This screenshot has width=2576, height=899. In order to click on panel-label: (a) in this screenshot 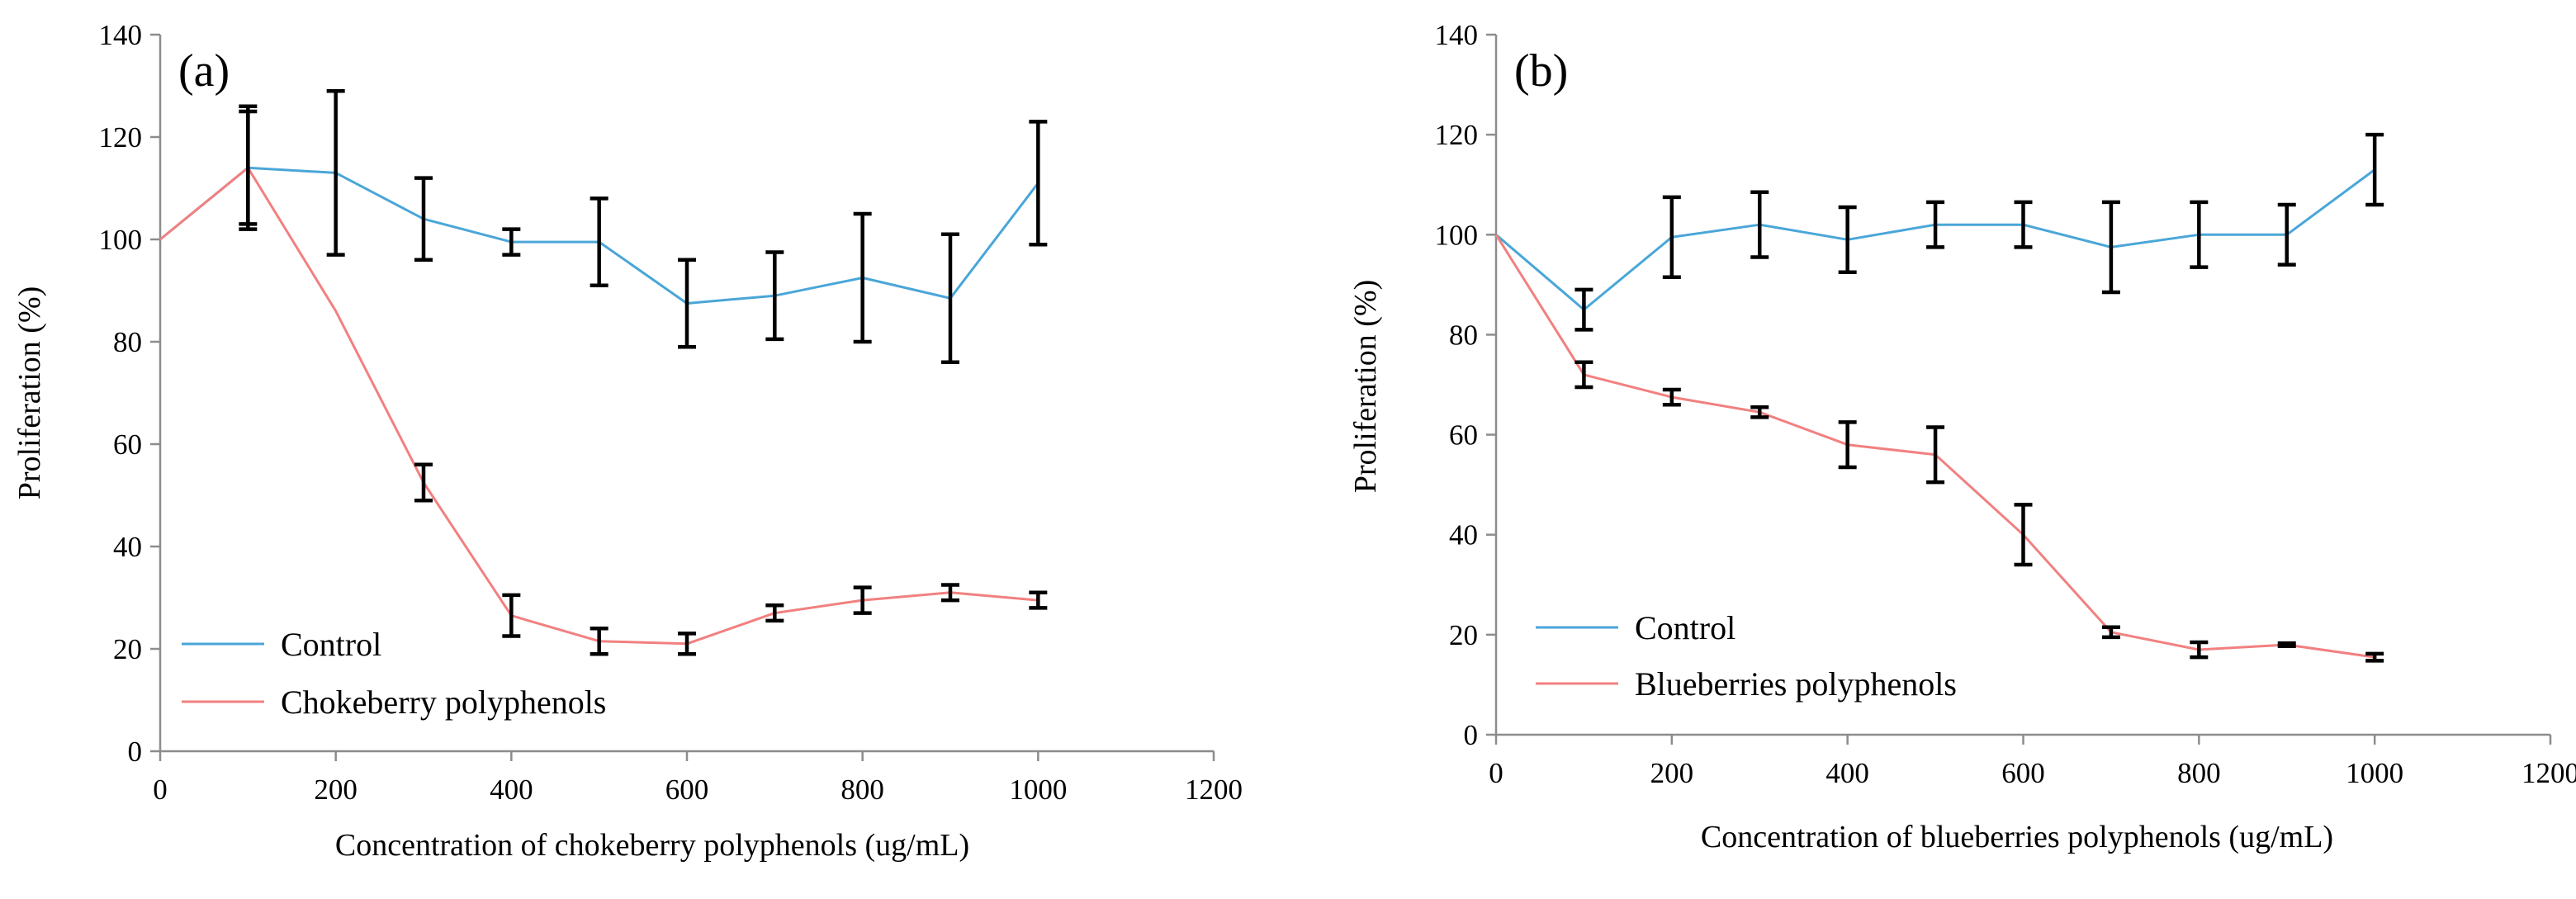, I will do `click(204, 71)`.